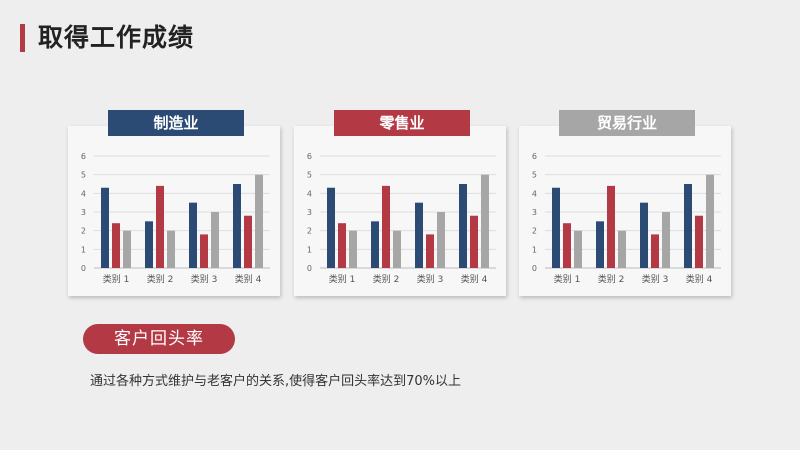 Image resolution: width=800 pixels, height=450 pixels. What do you see at coordinates (401, 218) in the screenshot?
I see `bar-chart-retail: 0 1 2 3 4 5 6 类别 1 类别 2 类别 3 类别 4` at bounding box center [401, 218].